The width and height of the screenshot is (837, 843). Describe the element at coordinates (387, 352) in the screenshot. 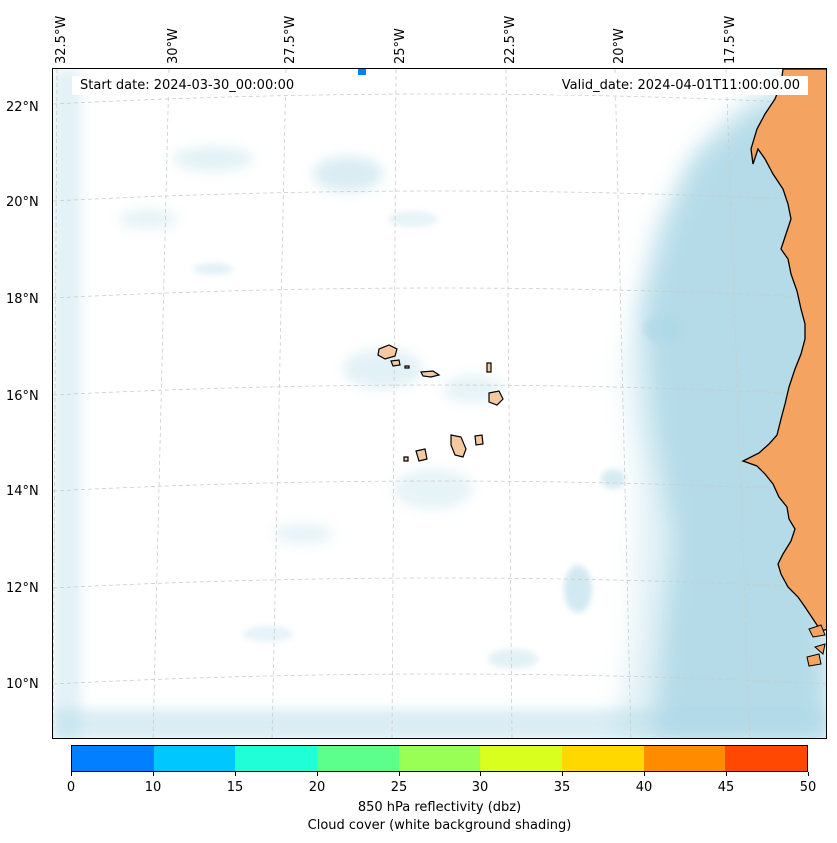

I see `island-santo-antao` at that location.